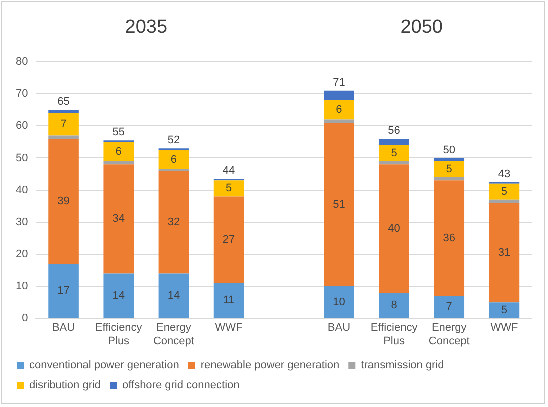 This screenshot has height=407, width=548. Describe the element at coordinates (118, 132) in the screenshot. I see `total-label: 55` at that location.